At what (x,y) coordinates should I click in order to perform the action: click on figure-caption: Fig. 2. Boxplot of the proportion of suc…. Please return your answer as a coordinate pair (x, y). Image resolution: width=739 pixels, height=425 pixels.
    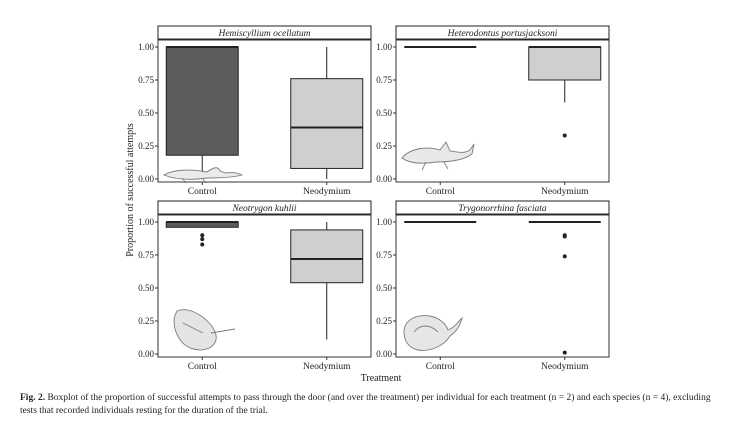
    Looking at the image, I should click on (370, 404).